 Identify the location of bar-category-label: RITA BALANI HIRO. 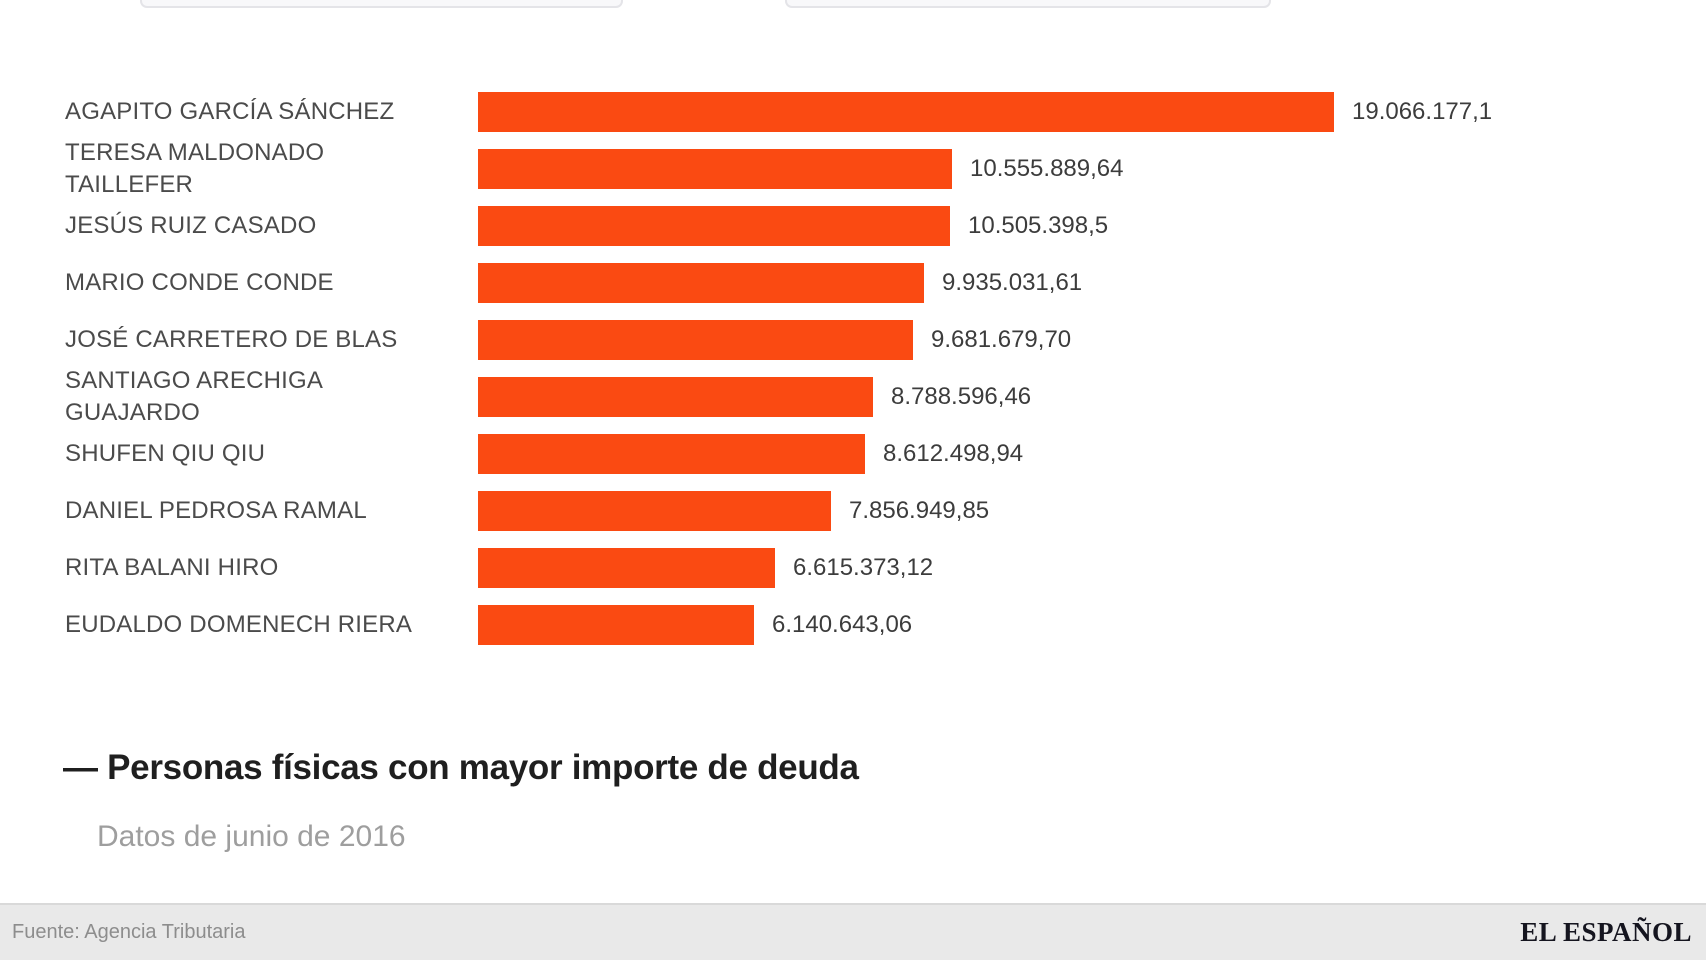
(172, 567).